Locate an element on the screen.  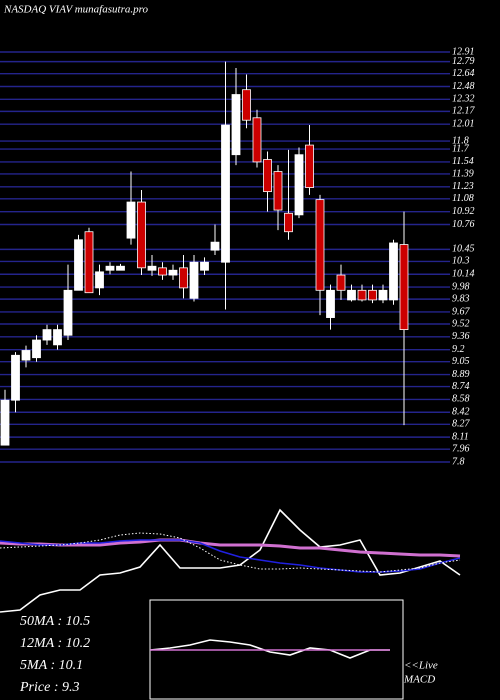
y-tick-label: 9.98 is located at coordinates (461, 286).